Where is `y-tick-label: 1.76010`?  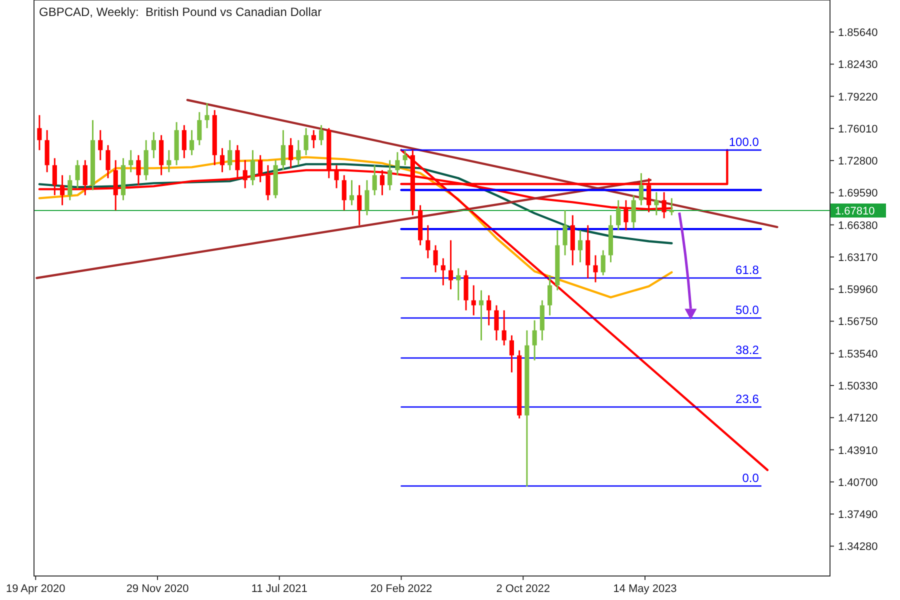
y-tick-label: 1.76010 is located at coordinates (858, 129).